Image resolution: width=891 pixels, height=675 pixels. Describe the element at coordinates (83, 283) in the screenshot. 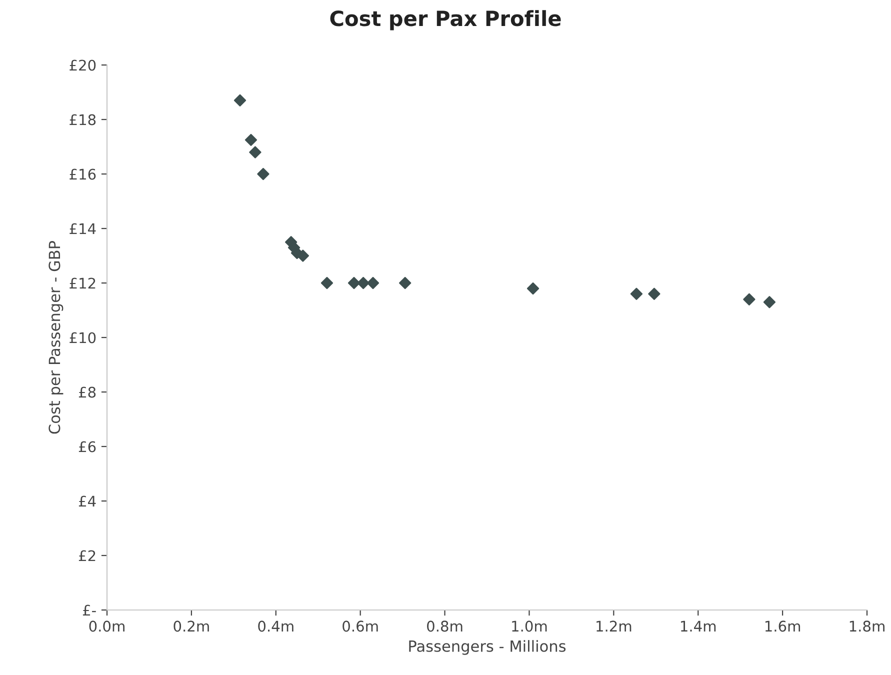

I see `y-tick-label: £12` at that location.